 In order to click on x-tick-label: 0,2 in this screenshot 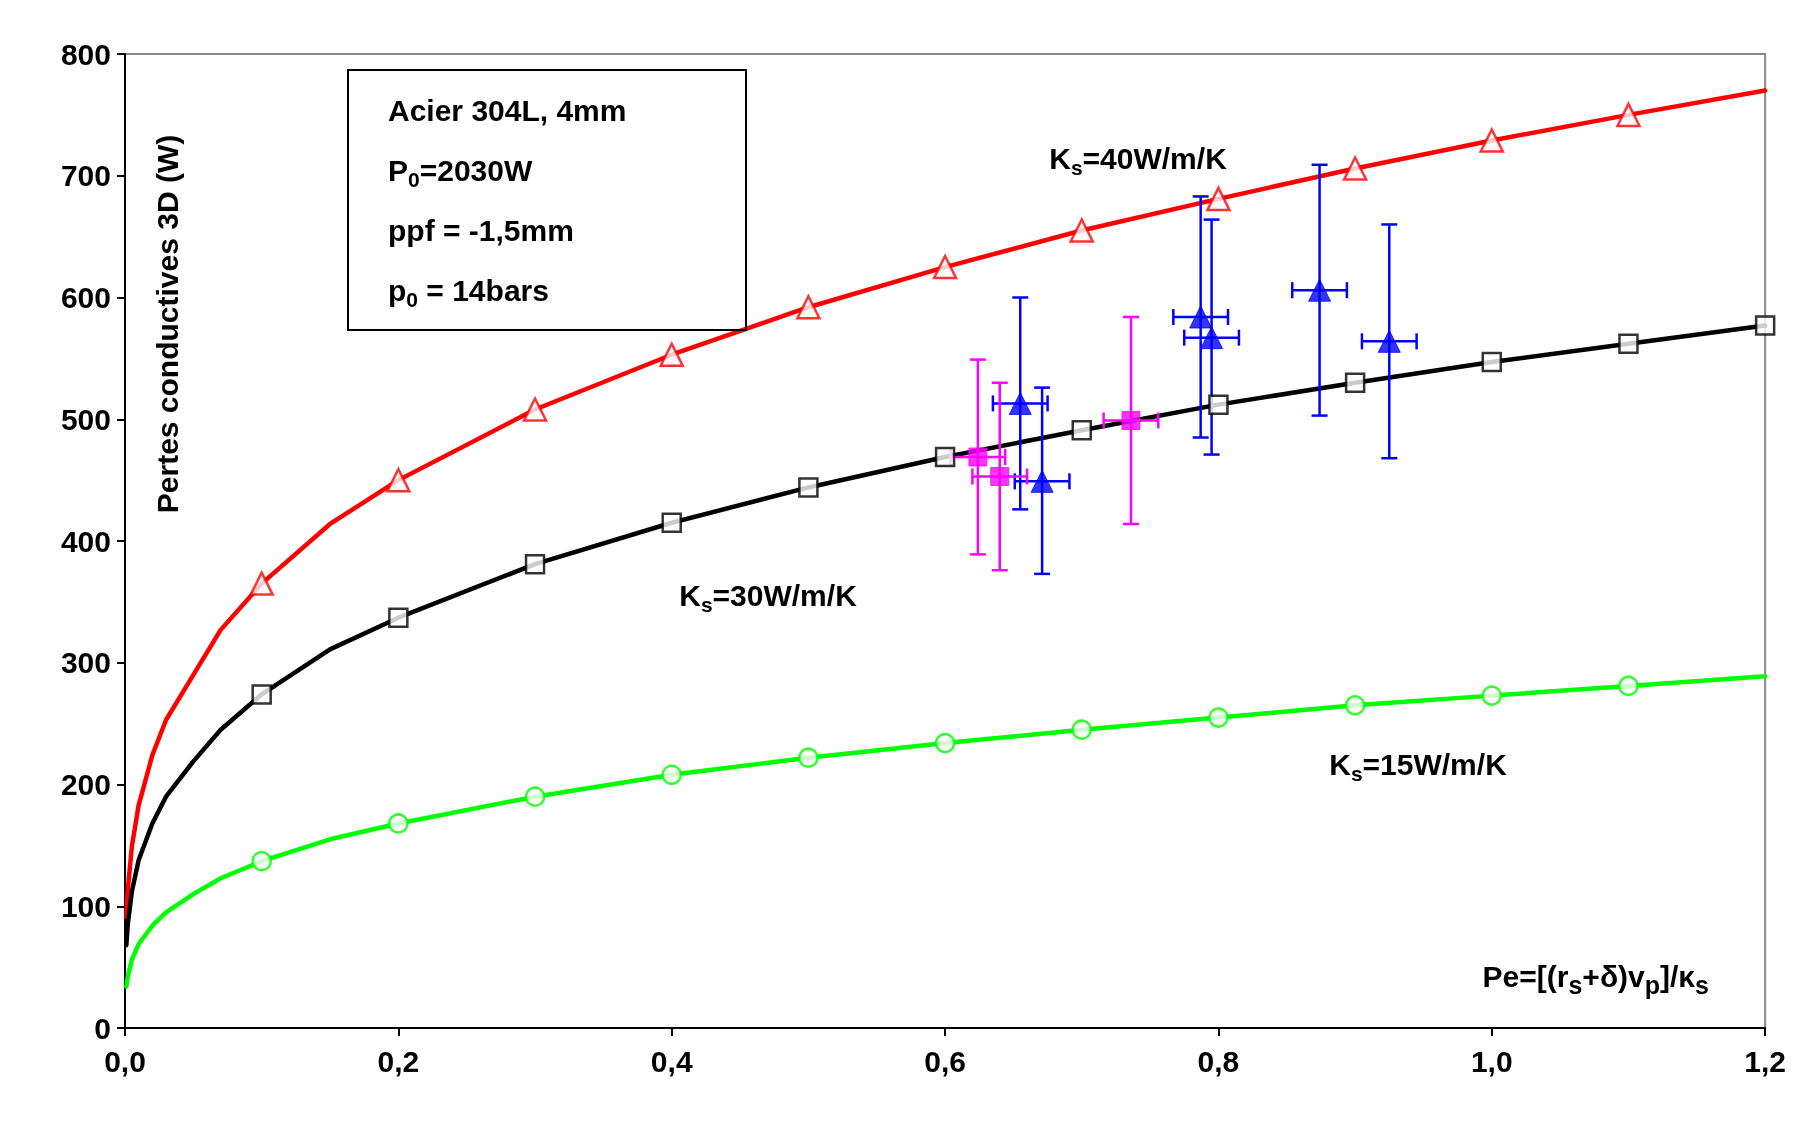, I will do `click(398, 1061)`.